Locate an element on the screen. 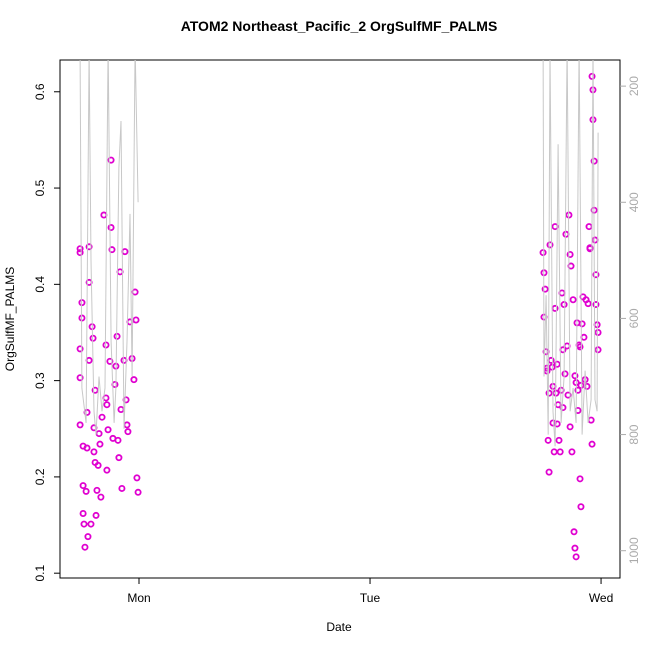 The image size is (650, 655). y2-tick-label: 1000 is located at coordinates (634, 550).